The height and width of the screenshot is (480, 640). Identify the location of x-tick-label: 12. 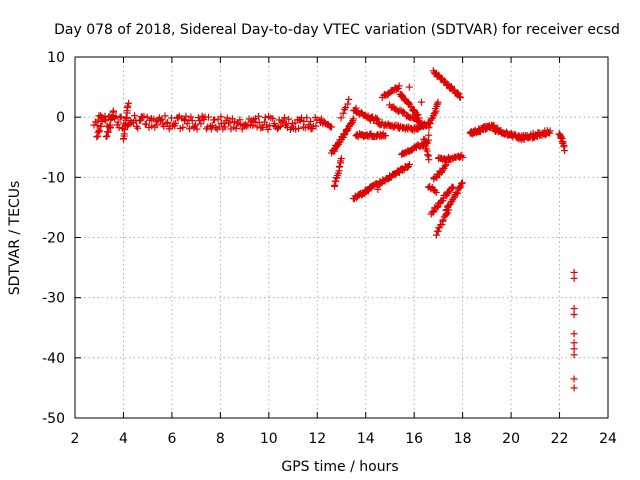
(317, 439).